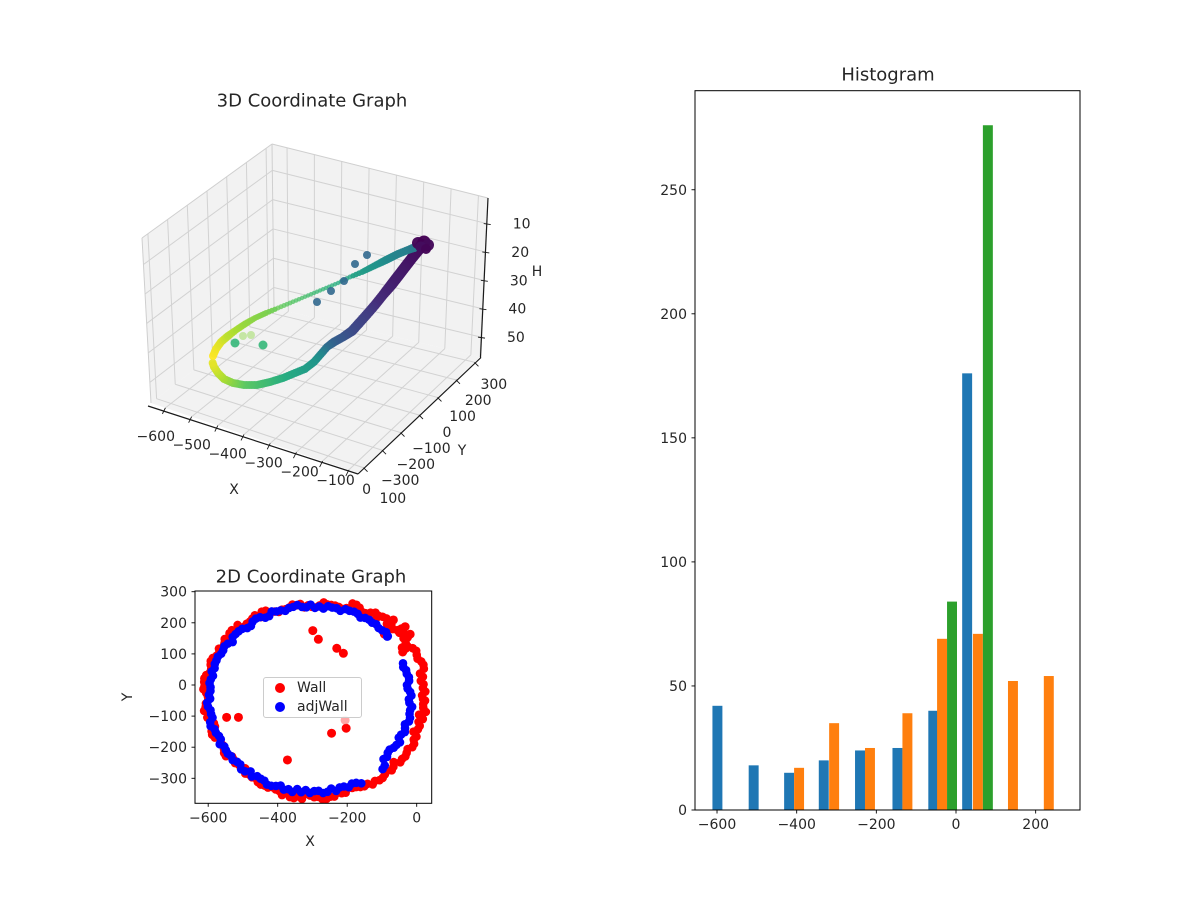  I want to click on svg-text: 250, so click(673, 191).